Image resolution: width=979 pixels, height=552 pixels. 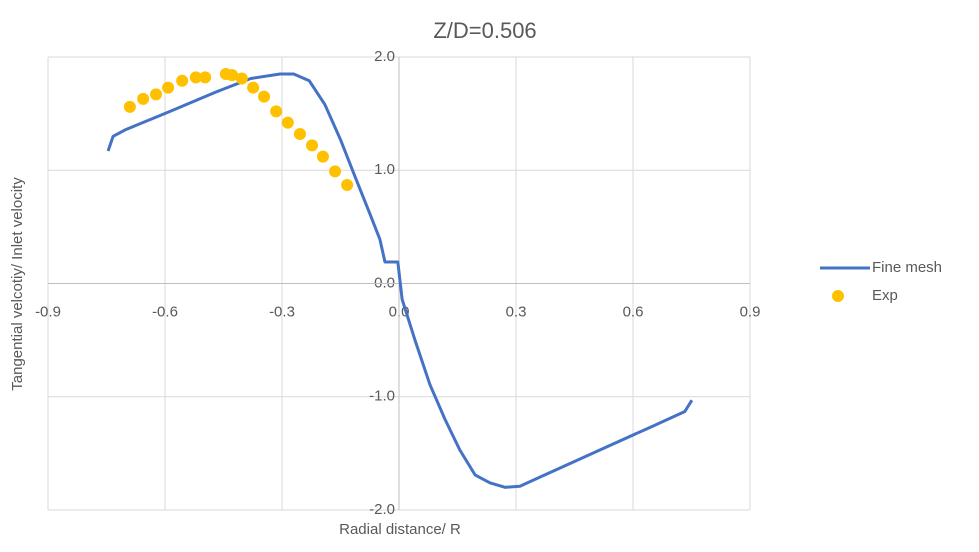 What do you see at coordinates (282, 311) in the screenshot?
I see `x-tick-label: -0.3` at bounding box center [282, 311].